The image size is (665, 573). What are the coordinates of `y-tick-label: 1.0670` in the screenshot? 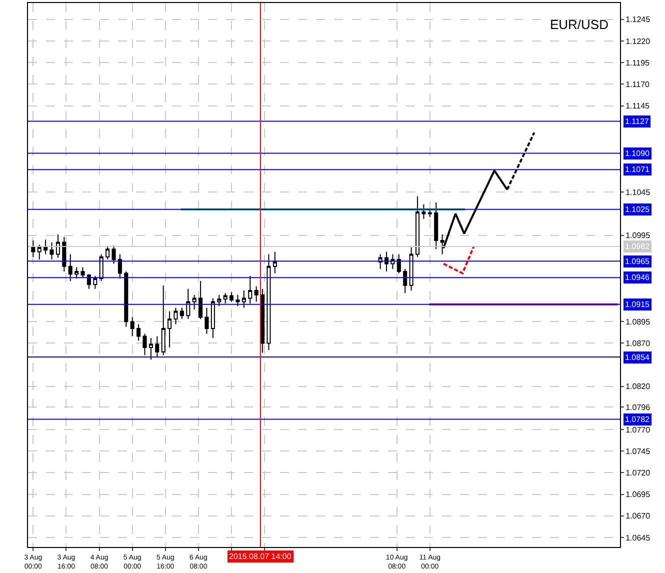 It's located at (638, 516).